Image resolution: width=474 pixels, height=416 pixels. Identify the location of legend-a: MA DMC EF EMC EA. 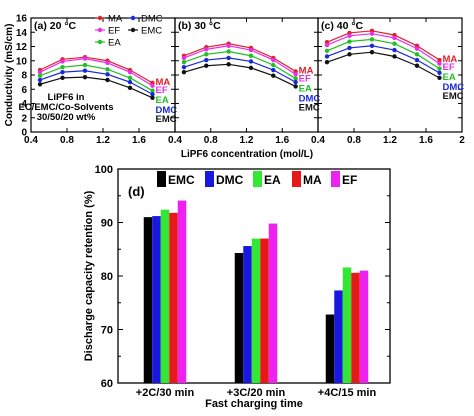
(129, 31).